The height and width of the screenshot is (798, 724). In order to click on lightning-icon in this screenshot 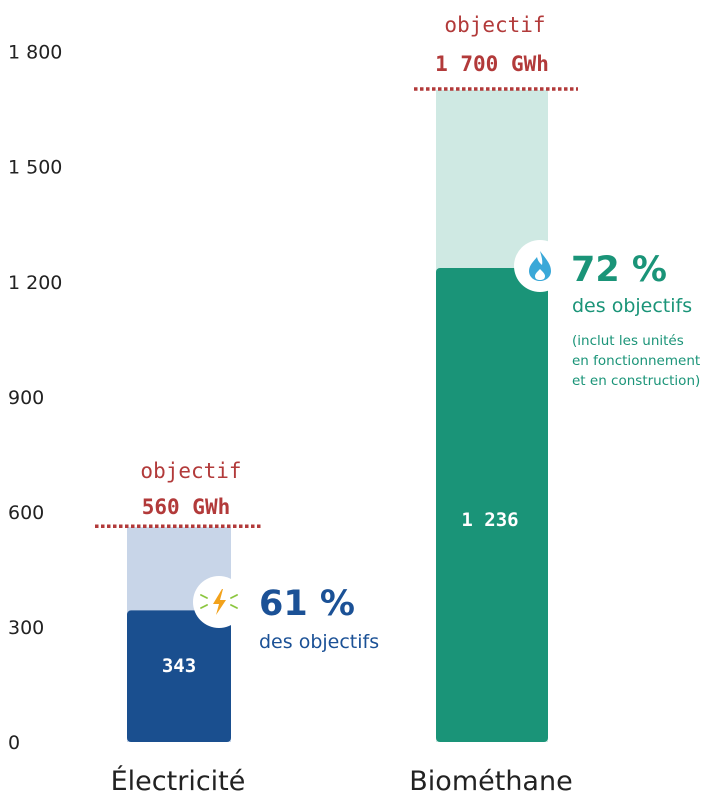, I will do `click(219, 602)`.